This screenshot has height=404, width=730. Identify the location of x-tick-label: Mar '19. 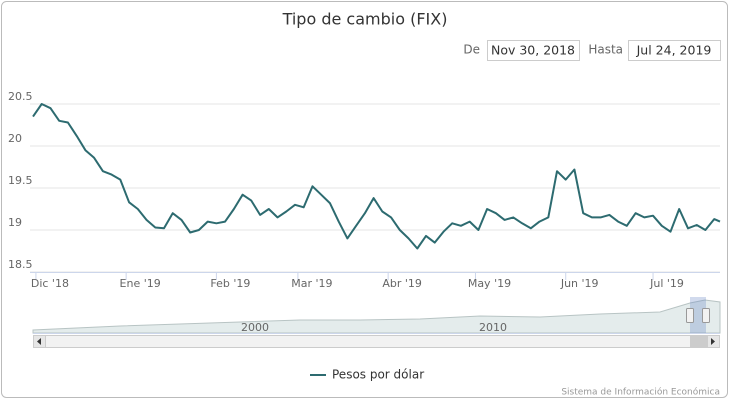
(311, 283).